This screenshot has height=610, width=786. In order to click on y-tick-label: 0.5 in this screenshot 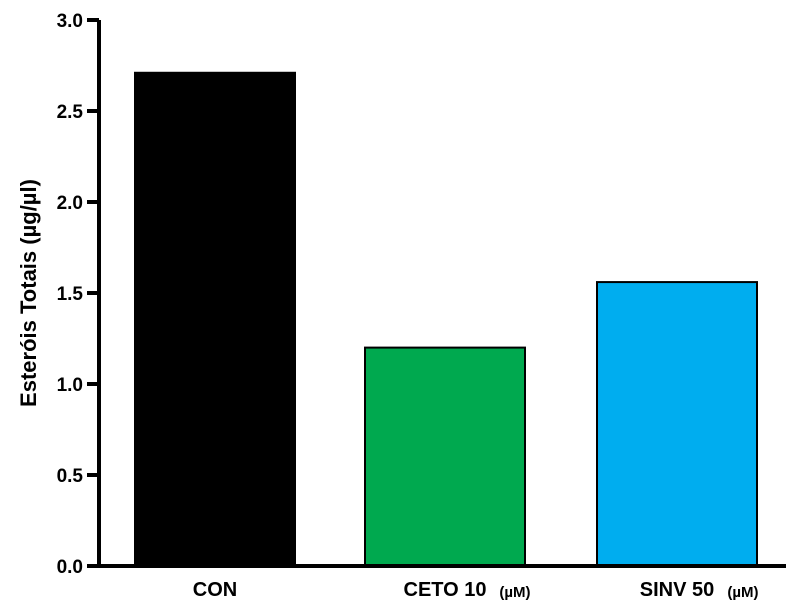, I will do `click(70, 476)`.